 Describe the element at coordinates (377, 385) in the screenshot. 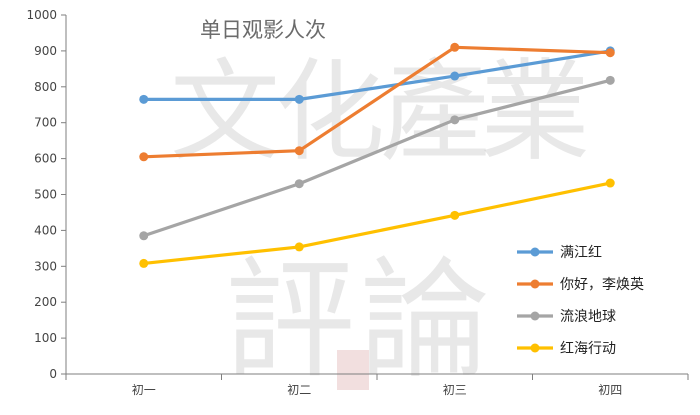

I see `x-axis-ticks: 初一 初二 初三 初四` at that location.